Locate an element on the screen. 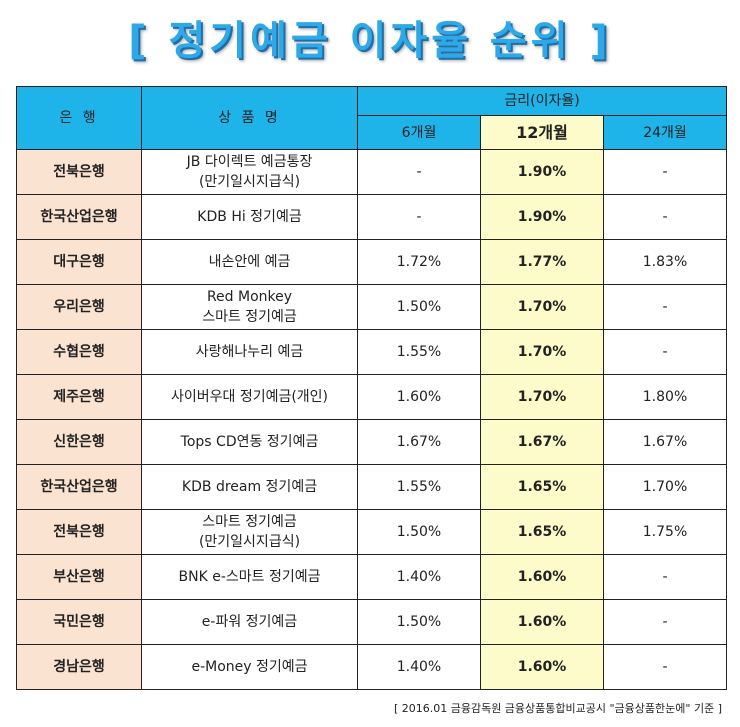 This screenshot has width=740, height=727. rate-cell-m24: 1.75% is located at coordinates (665, 532).